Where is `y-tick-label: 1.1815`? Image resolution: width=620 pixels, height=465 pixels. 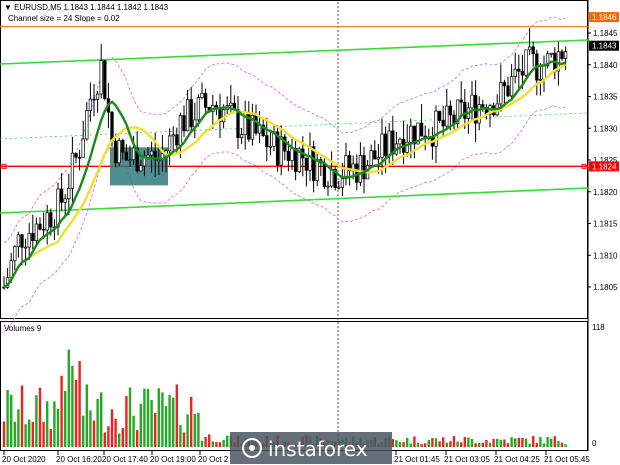
y-tick-label: 1.1815 is located at coordinates (605, 224).